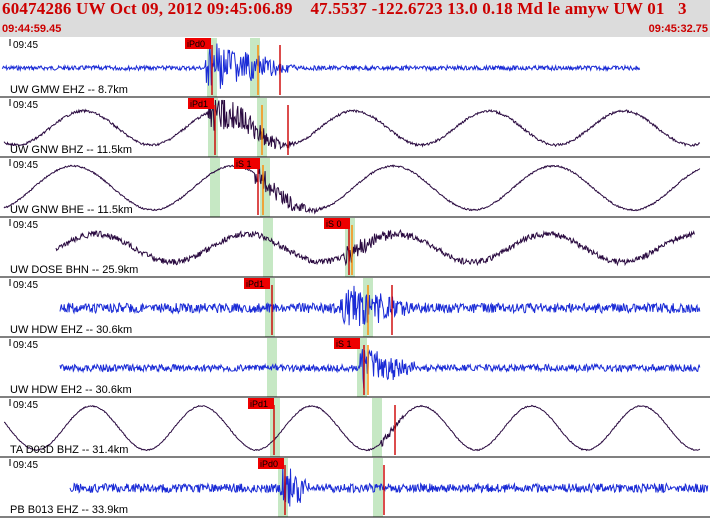 Image resolution: width=710 pixels, height=518 pixels. Describe the element at coordinates (74, 270) in the screenshot. I see `station-label: UW DOSE BHN -- 25.9km` at that location.